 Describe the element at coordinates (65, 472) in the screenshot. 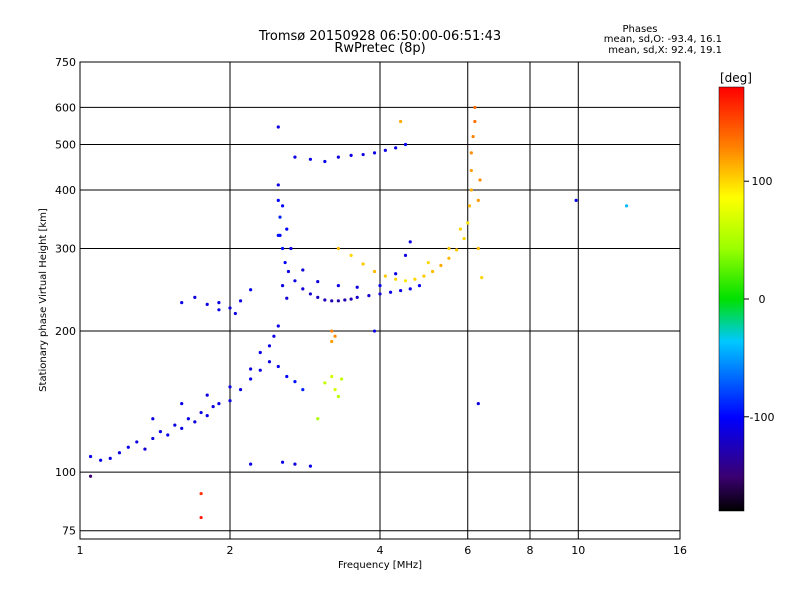

I see `y-tick-label: 100` at that location.